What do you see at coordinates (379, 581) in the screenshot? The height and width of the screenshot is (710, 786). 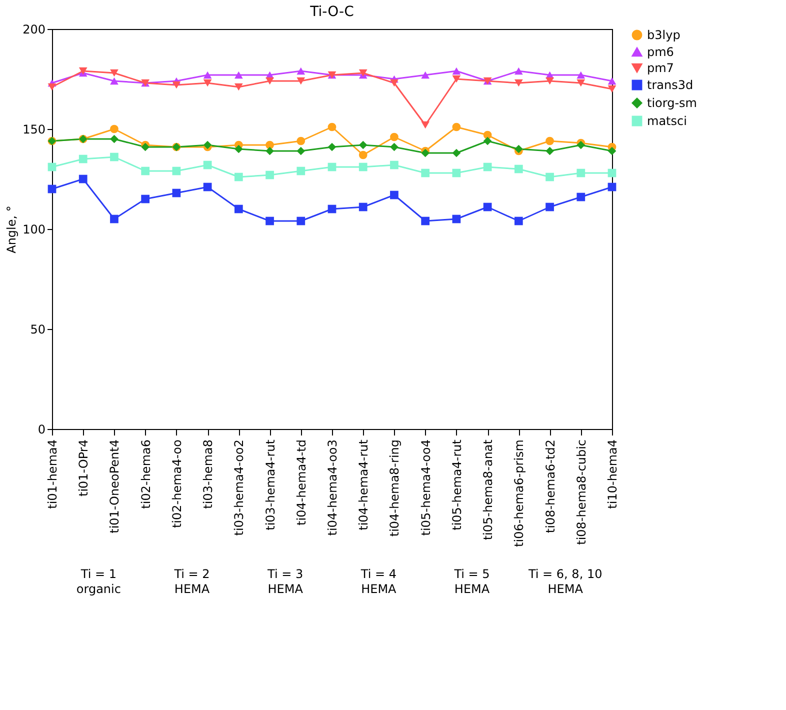 I see `text: Ti = 4 HEMA` at bounding box center [379, 581].